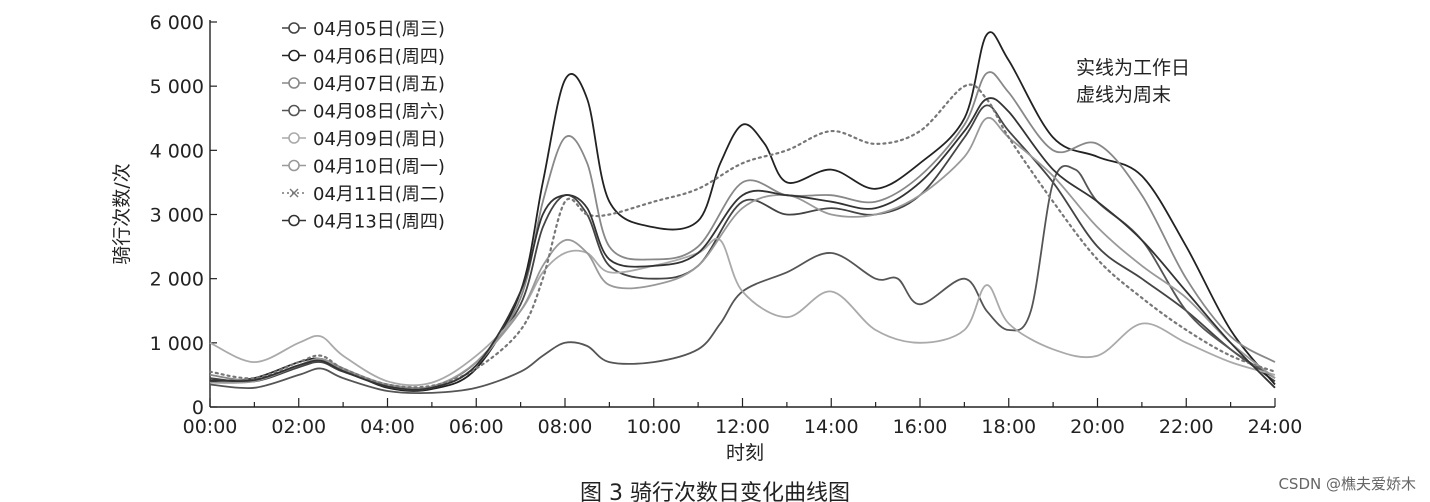  I want to click on x-tick-label: 10:00, so click(653, 427).